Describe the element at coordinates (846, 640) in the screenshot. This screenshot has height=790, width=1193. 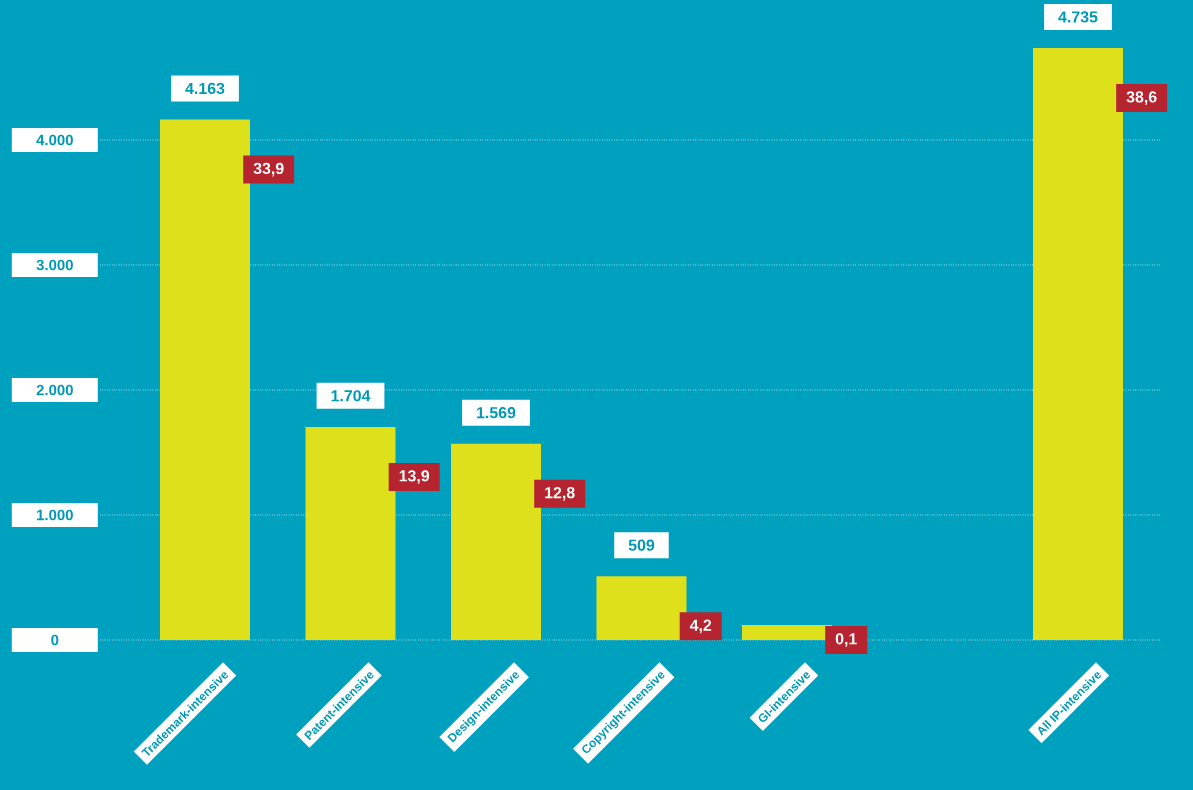
I see `annotation: 0,1` at that location.